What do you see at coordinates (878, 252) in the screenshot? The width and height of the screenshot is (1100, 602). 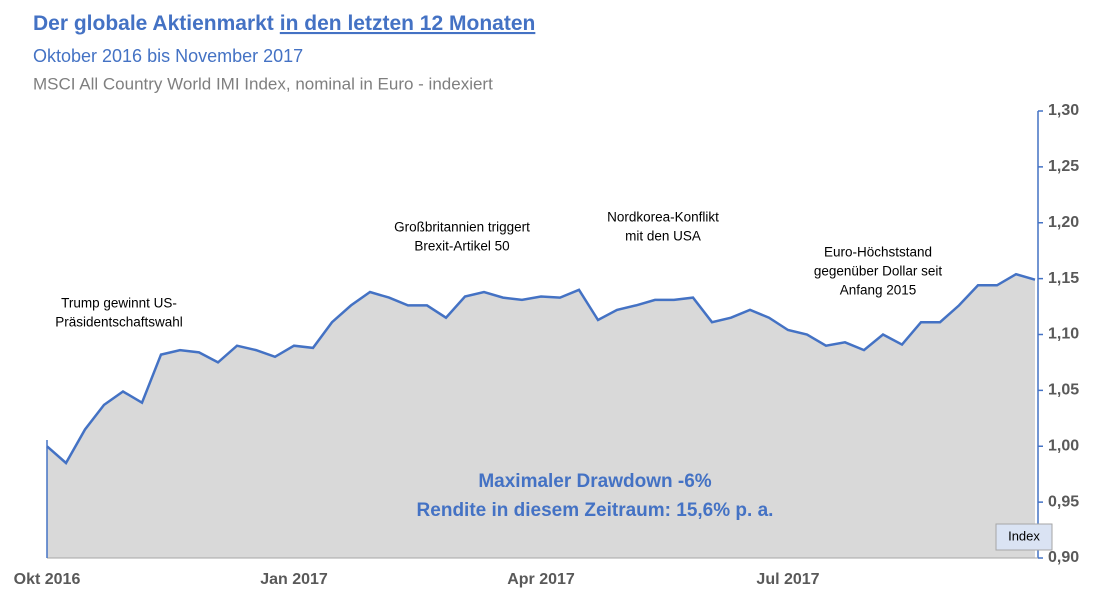 I see `annotation: Euro-Höchststand` at bounding box center [878, 252].